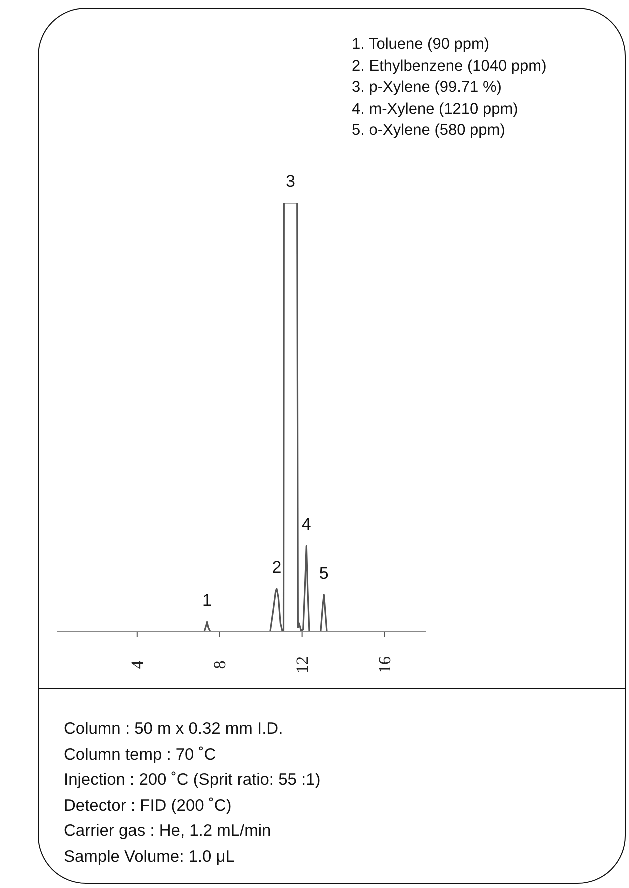  Describe the element at coordinates (141, 755) in the screenshot. I see `text: Column temp : 70 ˚C` at that location.